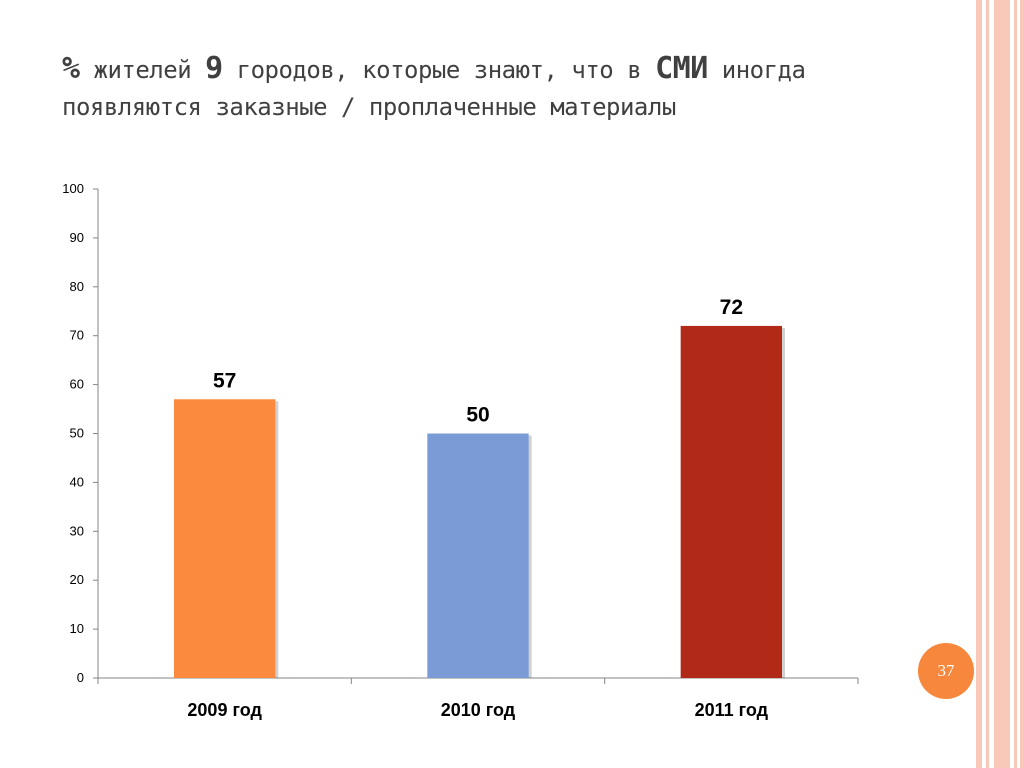 The width and height of the screenshot is (1024, 768). What do you see at coordinates (73, 188) in the screenshot?
I see `y-tick-label: 100` at bounding box center [73, 188].